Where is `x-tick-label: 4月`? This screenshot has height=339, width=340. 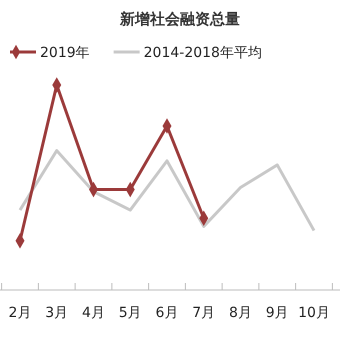
x-tick-label: 4月 is located at coordinates (93, 313).